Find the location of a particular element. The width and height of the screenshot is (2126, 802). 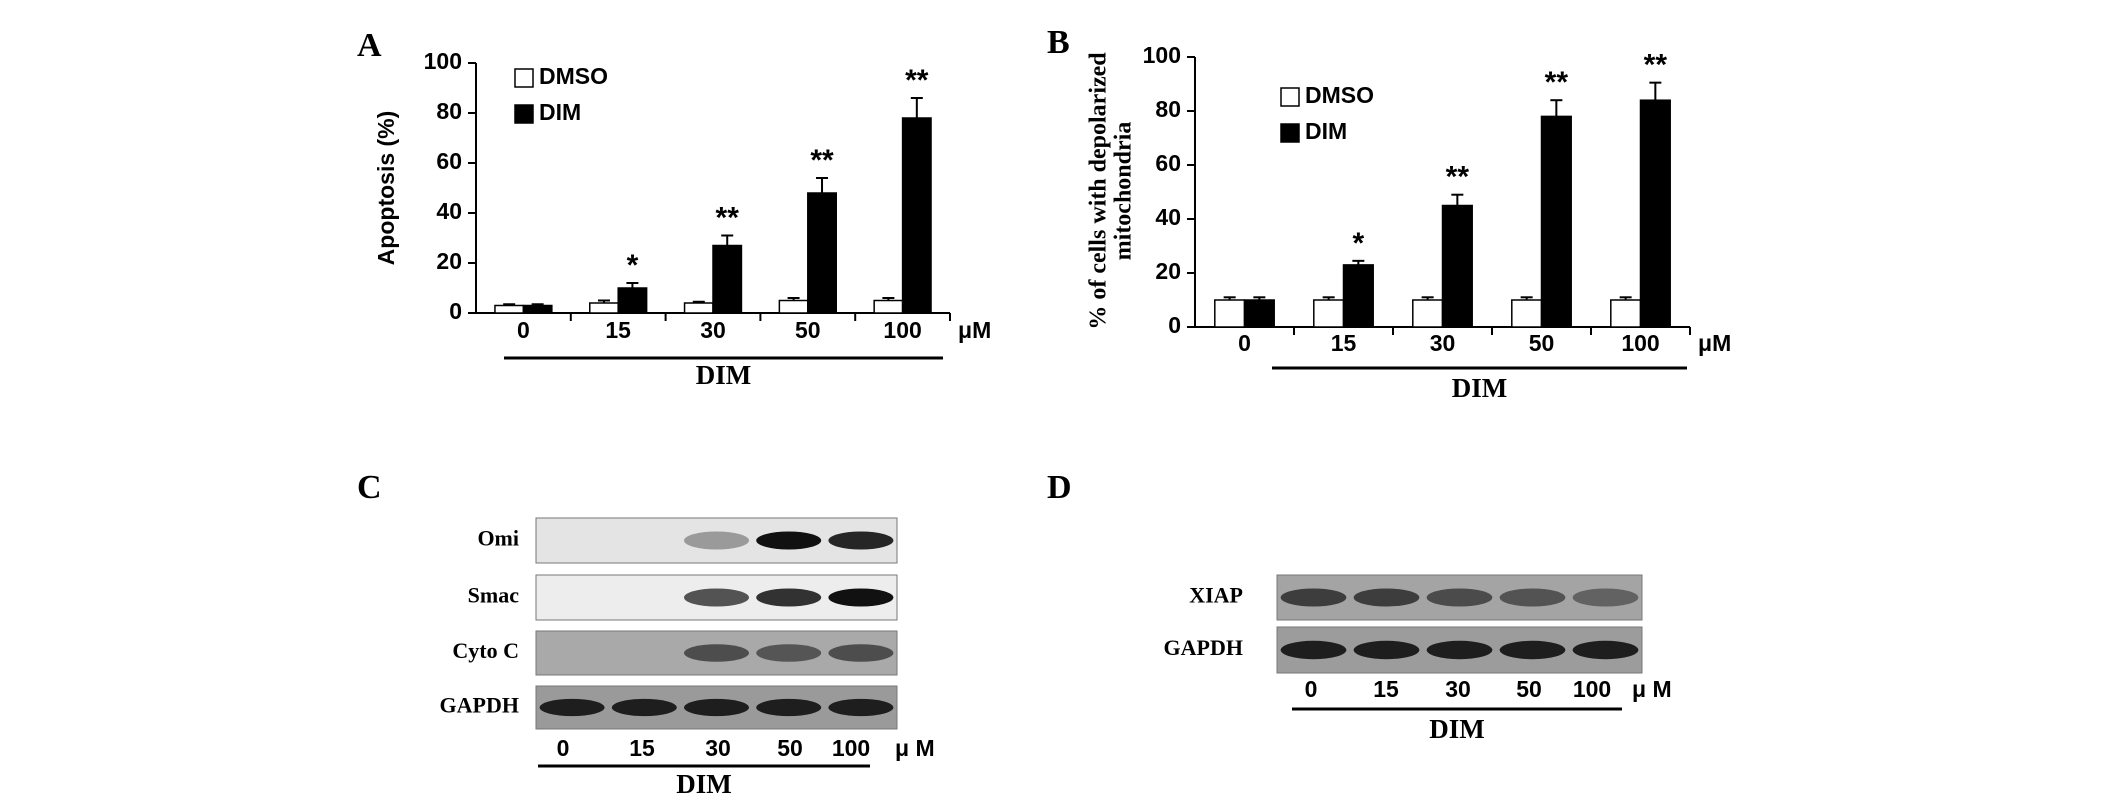

lane-label: 0 is located at coordinates (1311, 689).